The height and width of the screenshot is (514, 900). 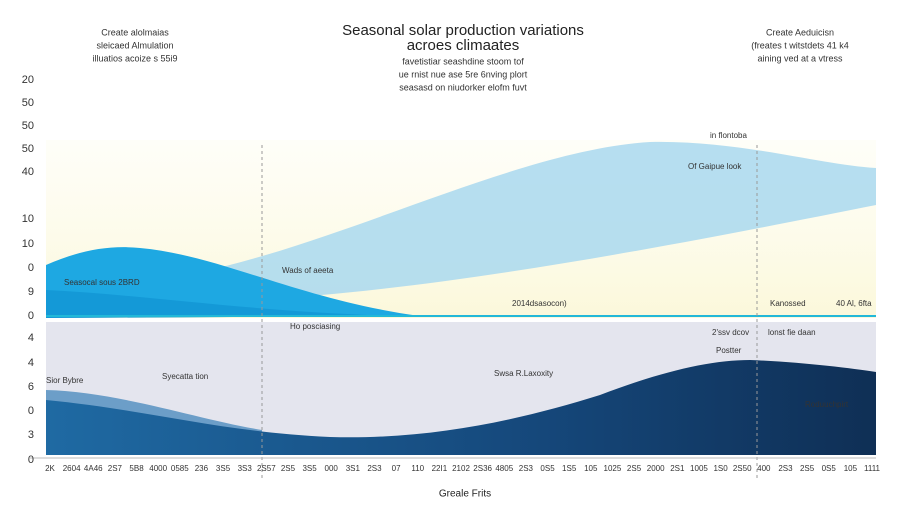 What do you see at coordinates (135, 32) in the screenshot?
I see `left-note: Create alolmaias` at bounding box center [135, 32].